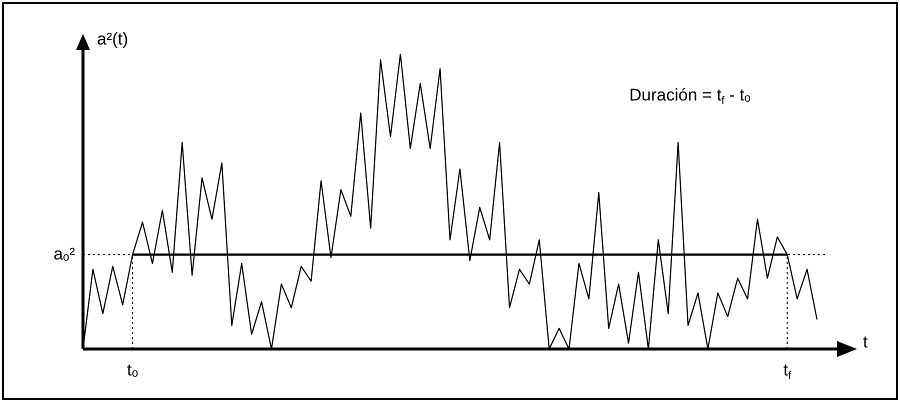 Image resolution: width=900 pixels, height=402 pixels. Describe the element at coordinates (865, 342) in the screenshot. I see `x-axis-title: t` at that location.